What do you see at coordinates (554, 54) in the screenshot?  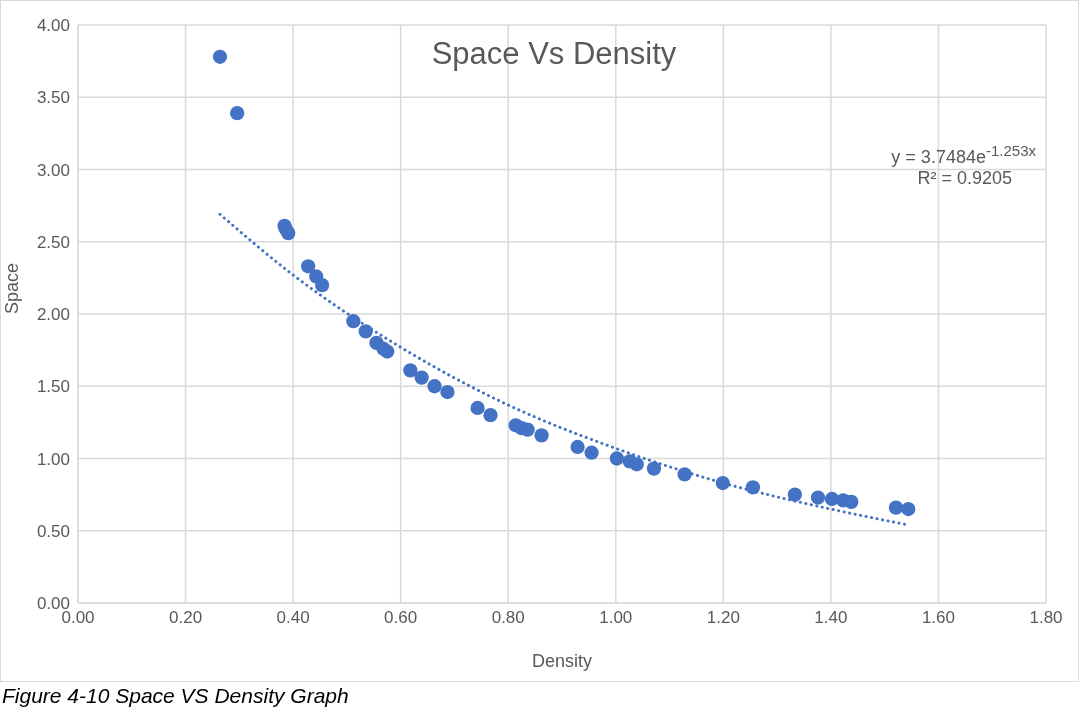 I see `chart-title: Space Vs Density` at bounding box center [554, 54].